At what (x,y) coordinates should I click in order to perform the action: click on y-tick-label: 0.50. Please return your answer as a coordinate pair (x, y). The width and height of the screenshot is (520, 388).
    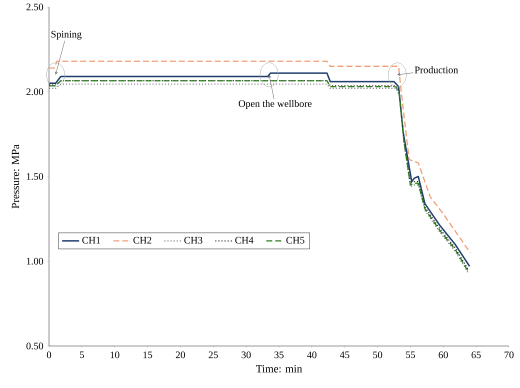
    Looking at the image, I should click on (35, 346).